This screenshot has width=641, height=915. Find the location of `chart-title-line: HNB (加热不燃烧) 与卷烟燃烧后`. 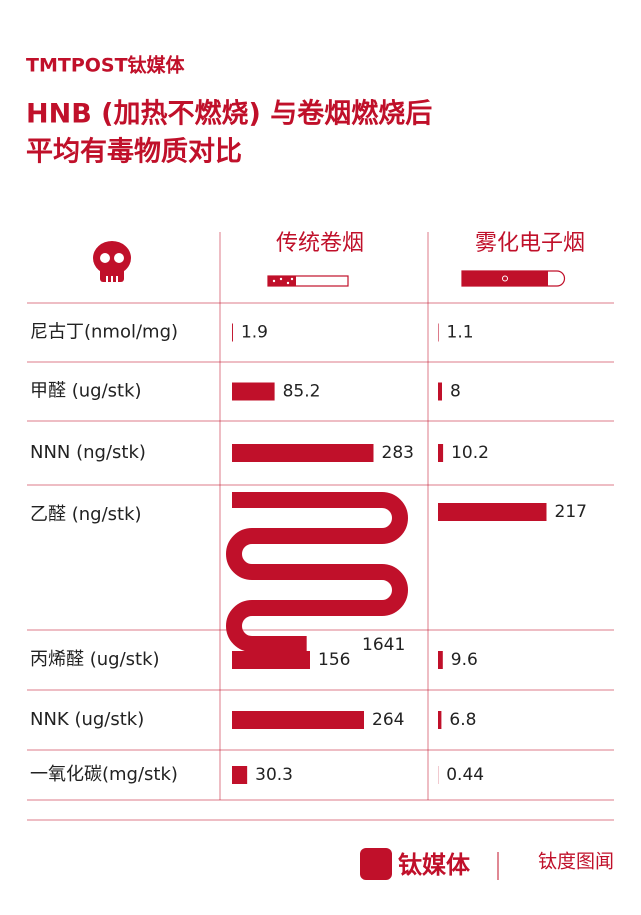

chart-title-line: HNB (加热不燃烧) 与卷烟燃烧后 is located at coordinates (229, 114).